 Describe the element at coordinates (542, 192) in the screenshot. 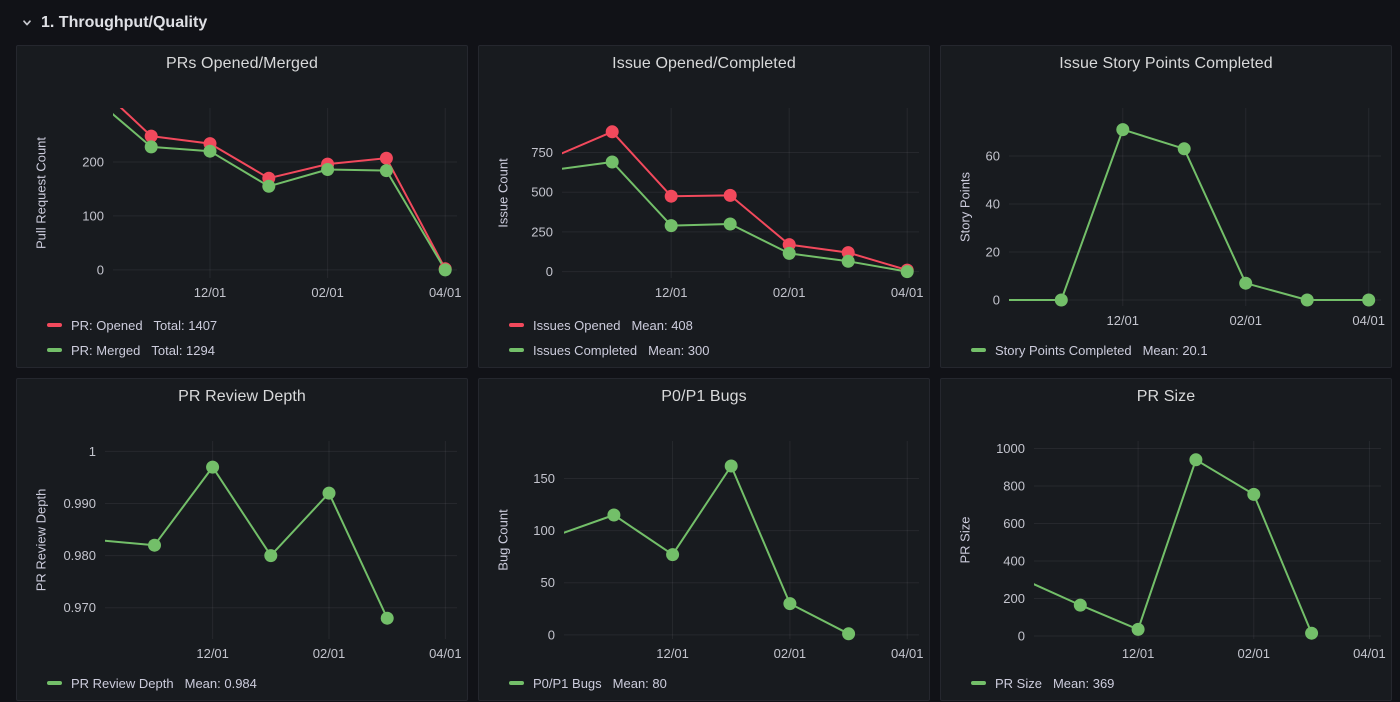

I see `y-tick-label: 500` at that location.